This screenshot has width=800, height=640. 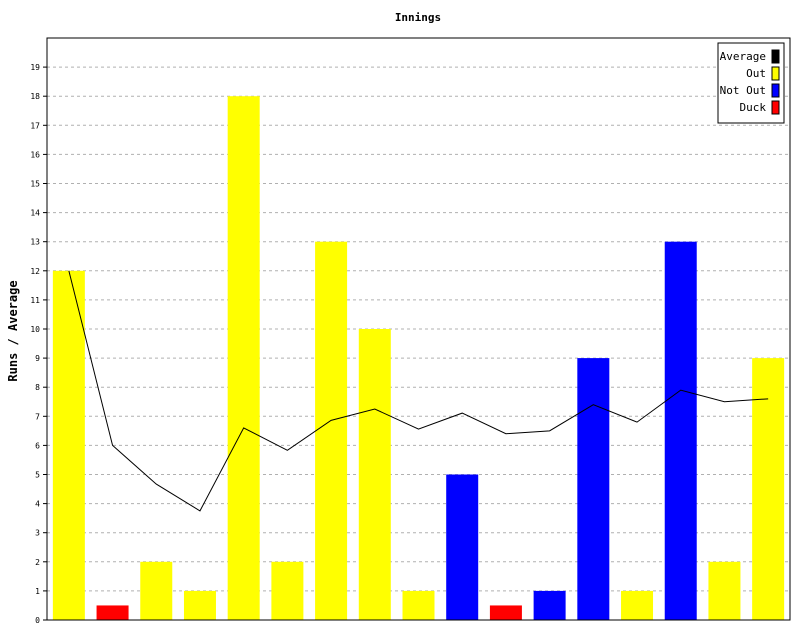 I want to click on y-tick-label: 3, so click(x=37, y=533).